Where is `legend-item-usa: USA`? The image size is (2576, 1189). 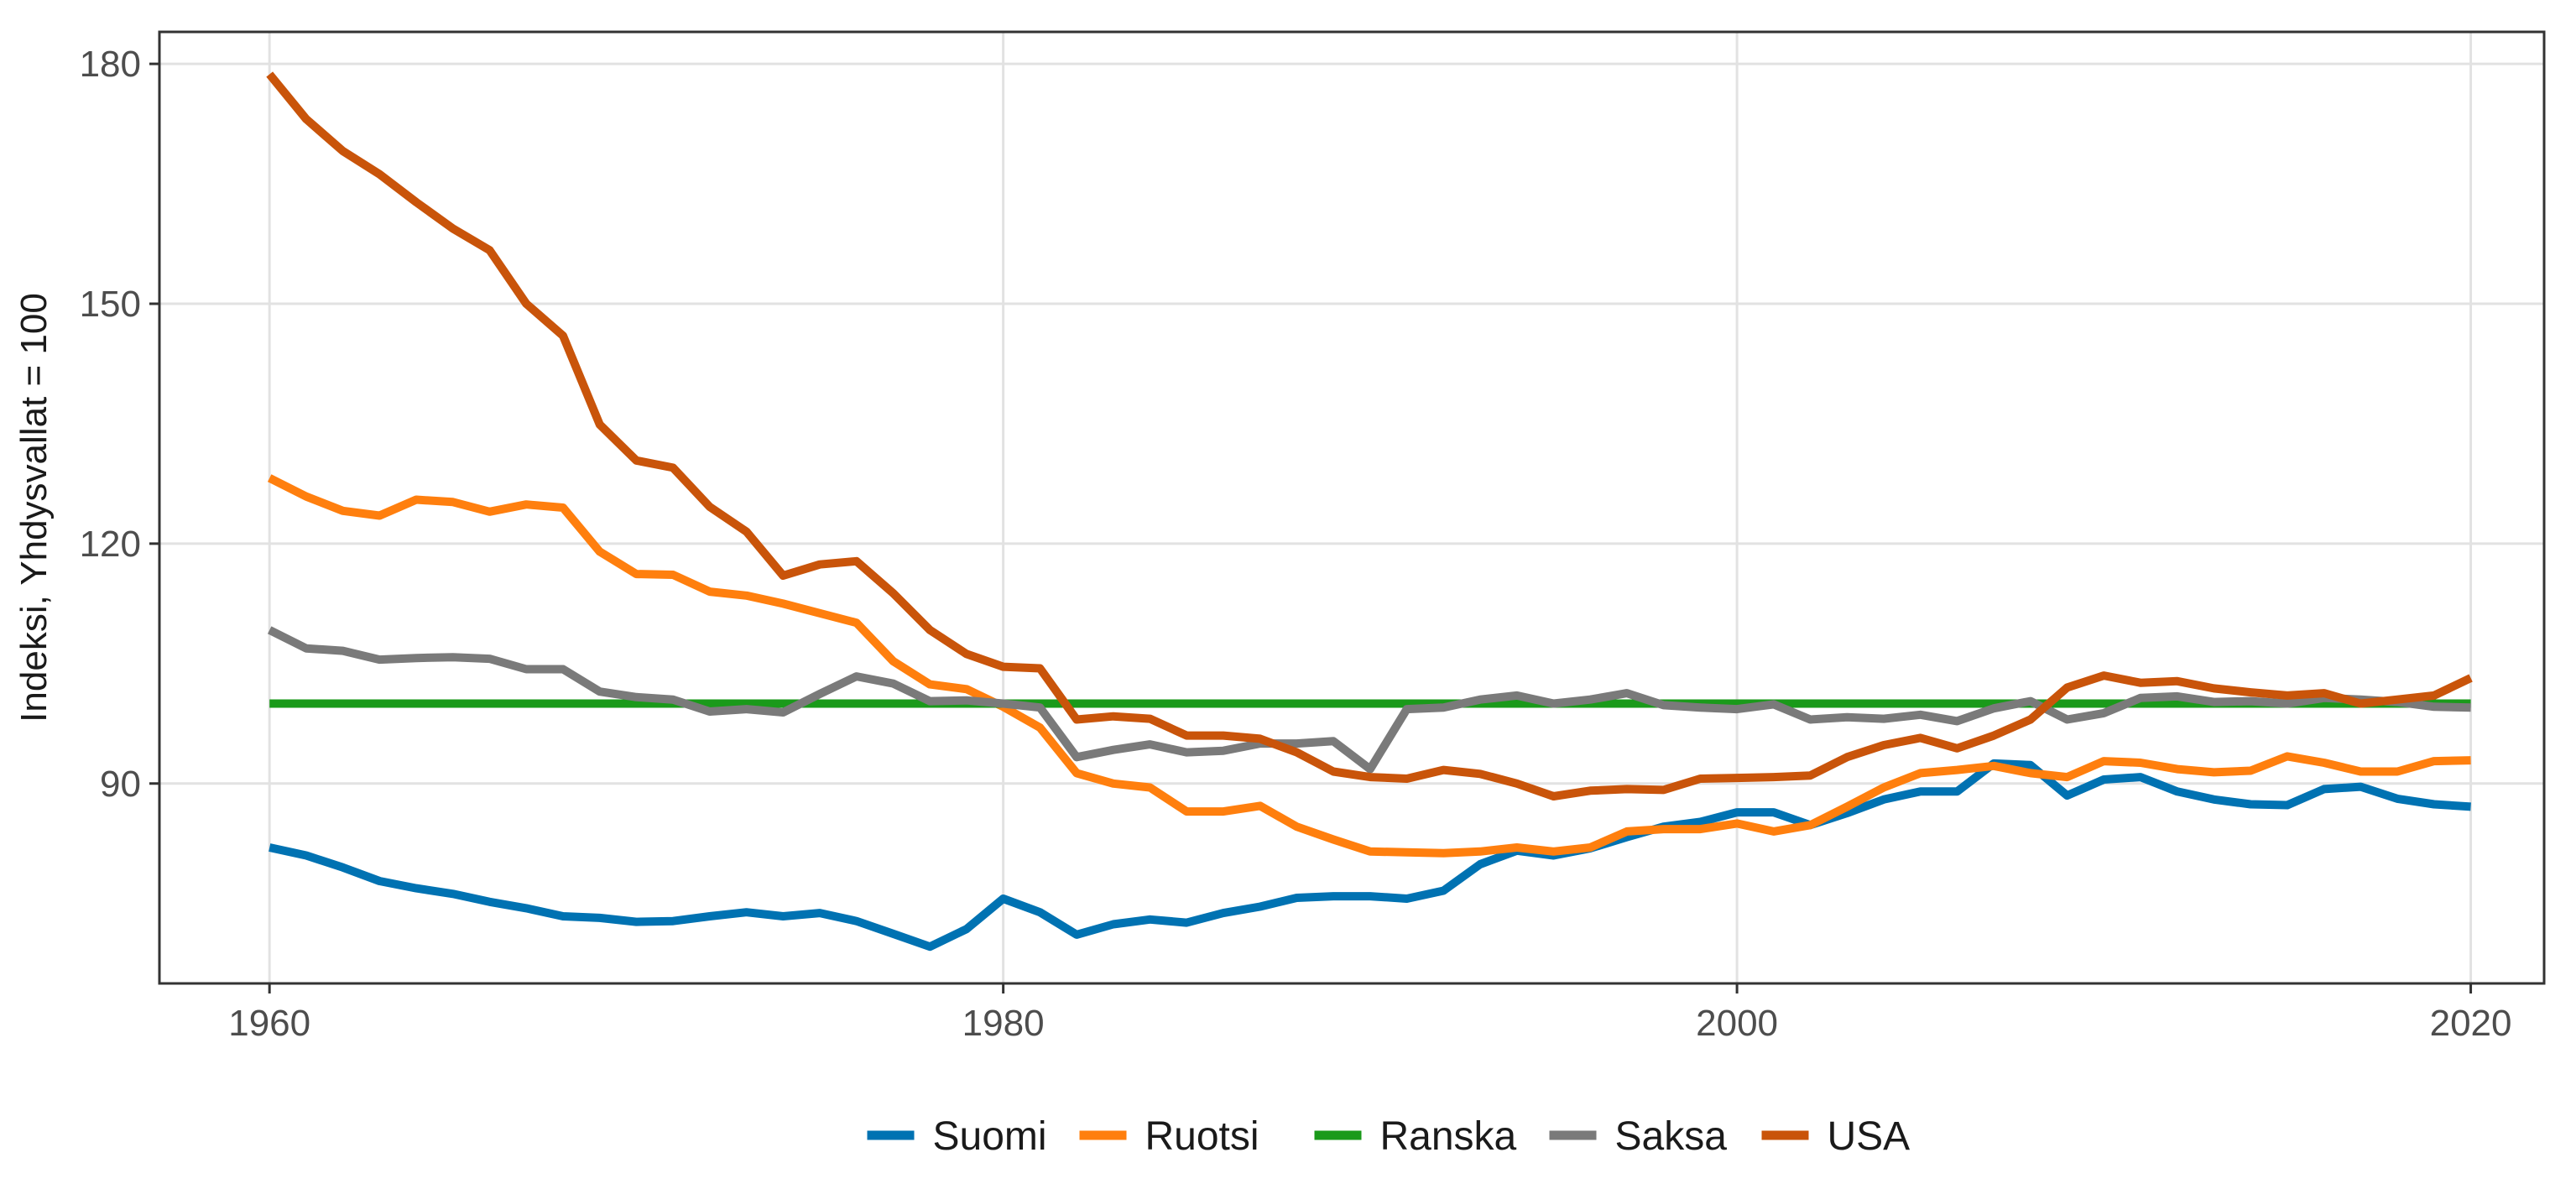
legend-item-usa: USA is located at coordinates (1836, 1136).